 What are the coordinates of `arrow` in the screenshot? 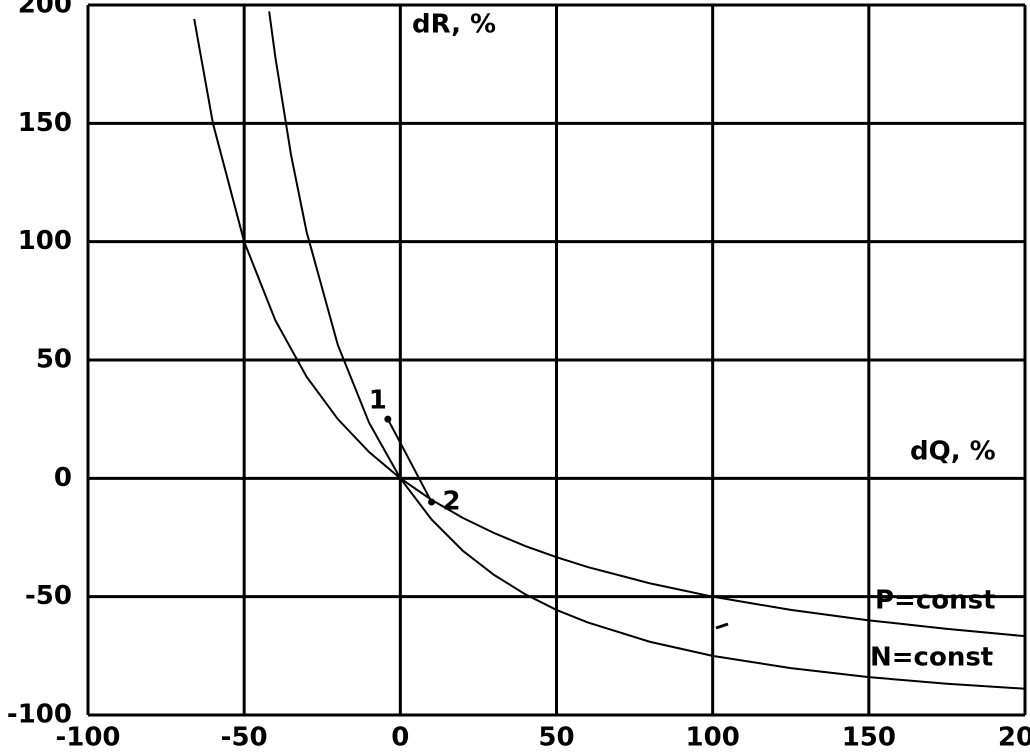 It's located at (722, 626).